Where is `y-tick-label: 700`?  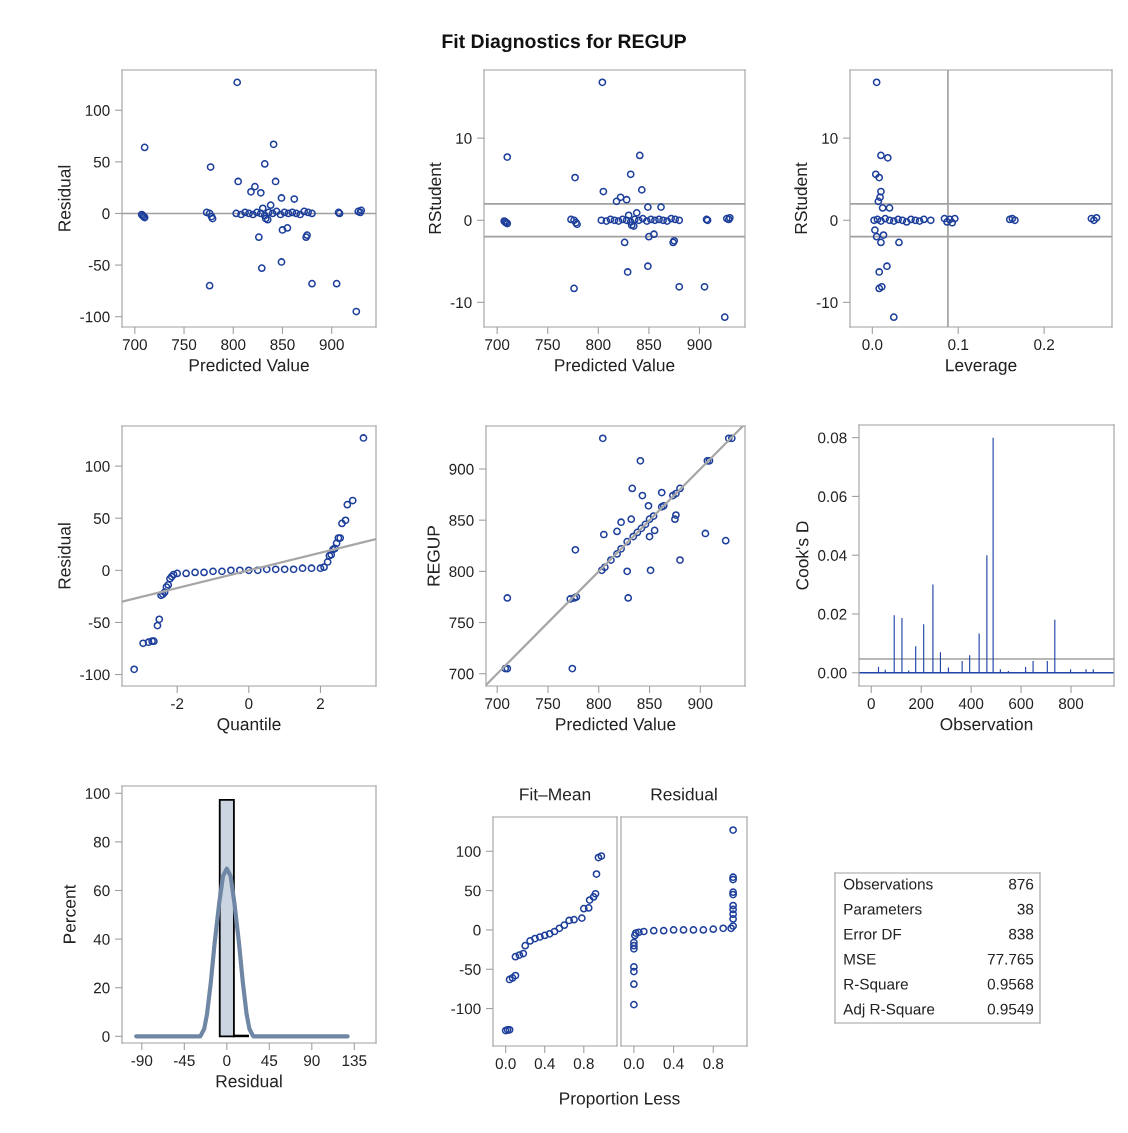
y-tick-label: 700 is located at coordinates (461, 674).